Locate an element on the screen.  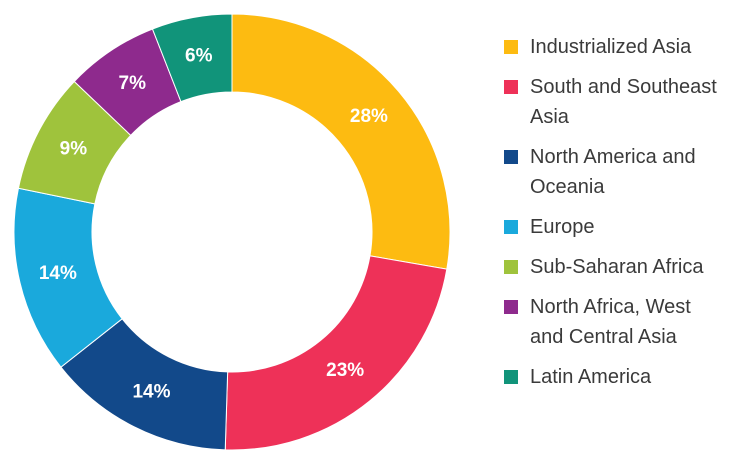
legend-item: Sub-Saharan Africa is located at coordinates (624, 267).